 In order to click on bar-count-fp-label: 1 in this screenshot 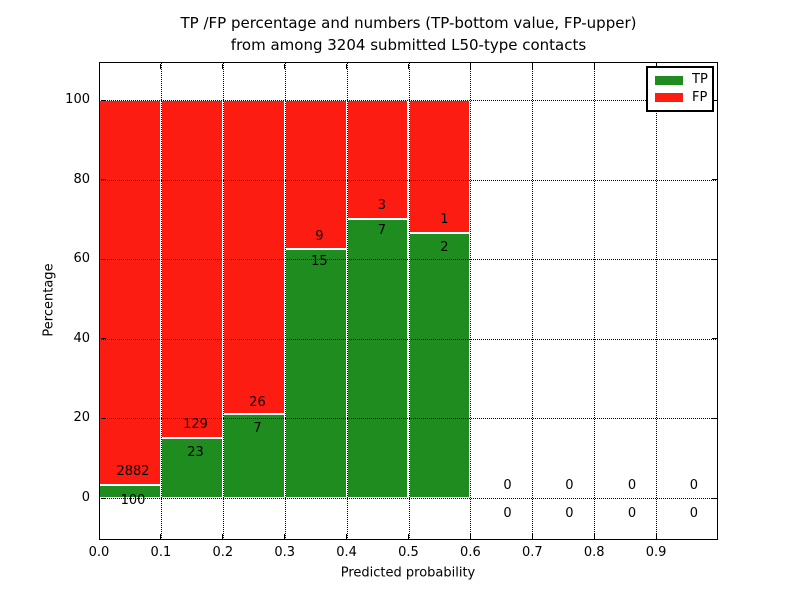, I will do `click(444, 220)`.